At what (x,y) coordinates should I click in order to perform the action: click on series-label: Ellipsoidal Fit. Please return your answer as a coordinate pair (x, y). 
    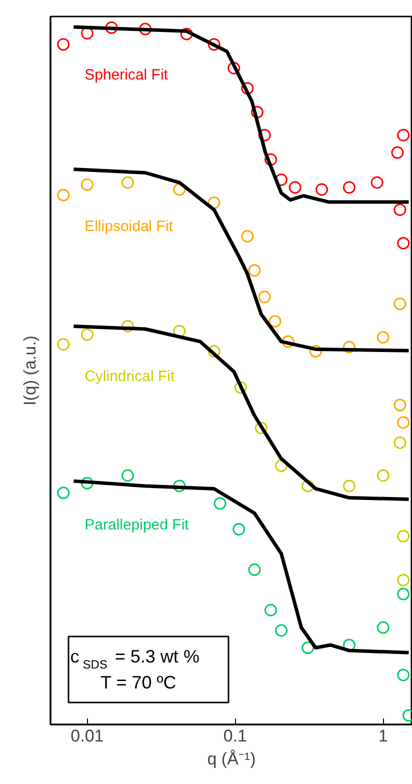
    Looking at the image, I should click on (129, 226).